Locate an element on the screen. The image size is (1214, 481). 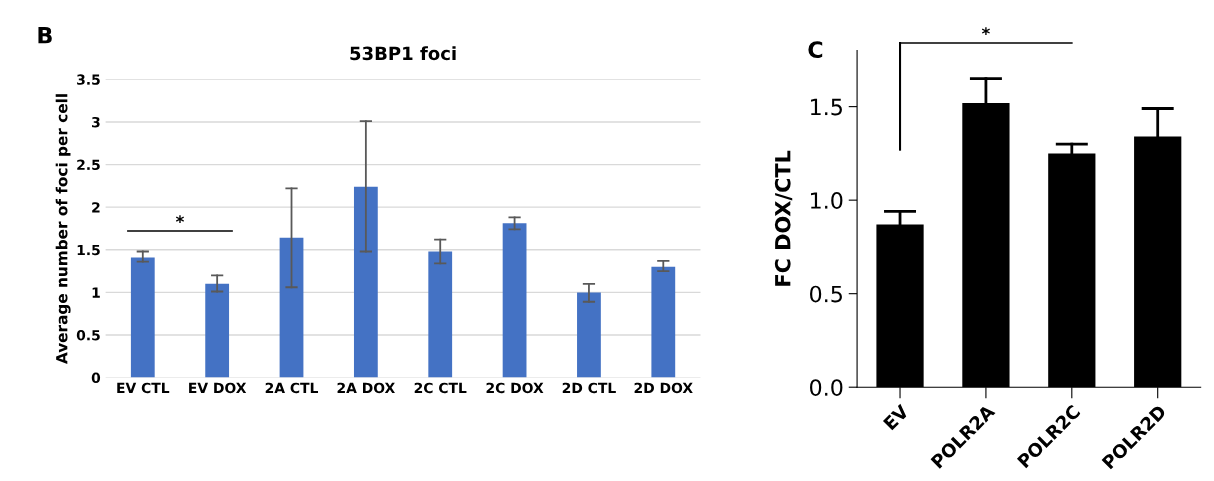
x-tick-label: EV CTL is located at coordinates (143, 388).